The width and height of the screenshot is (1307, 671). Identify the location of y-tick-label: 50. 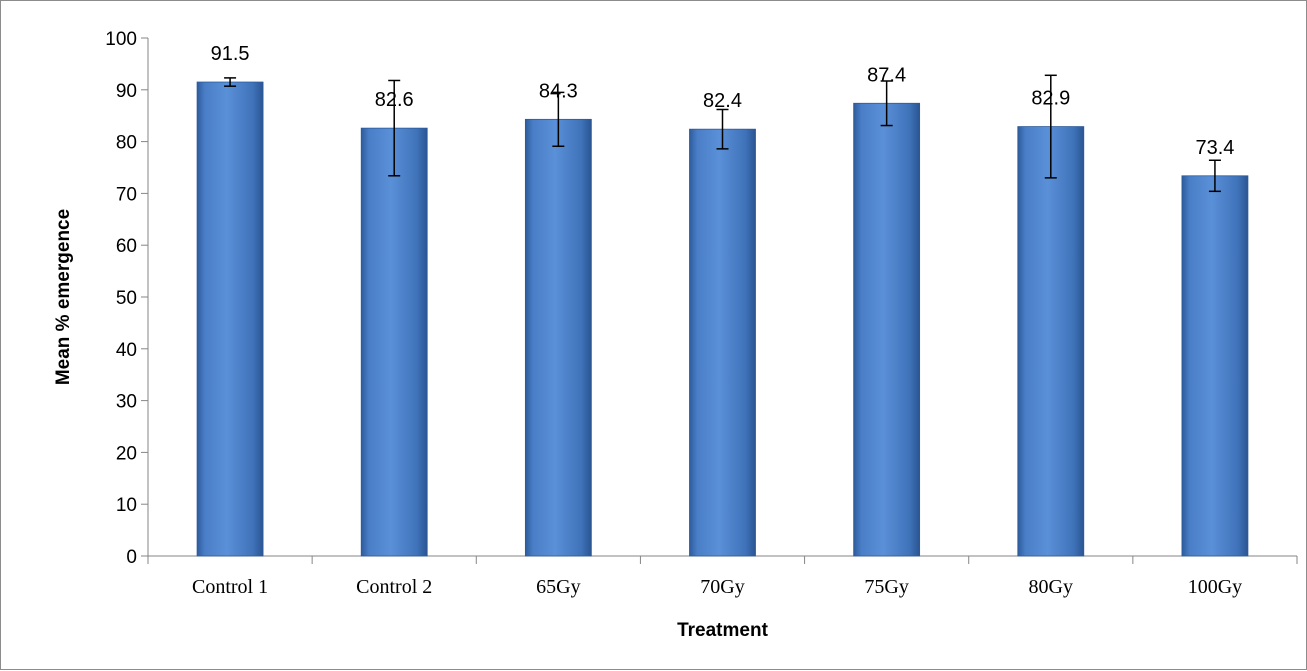
(126, 298).